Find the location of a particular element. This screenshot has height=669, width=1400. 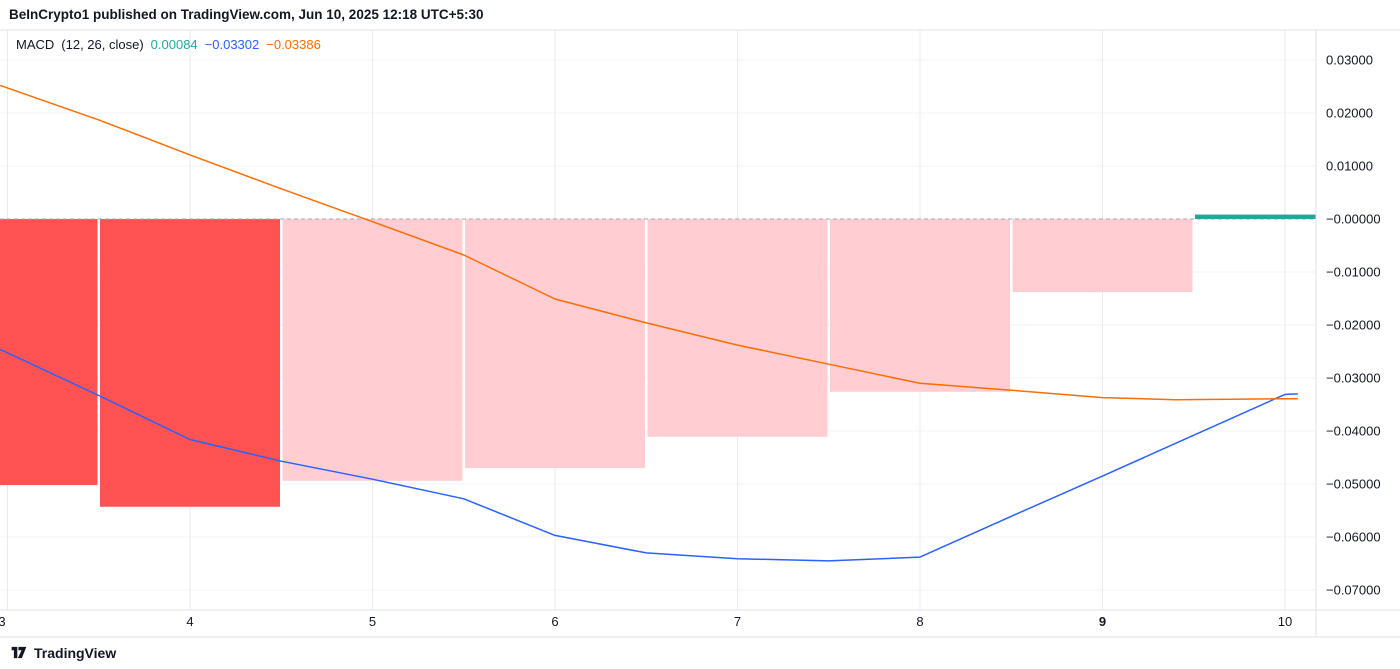

x-axis-label: 7 is located at coordinates (737, 621).